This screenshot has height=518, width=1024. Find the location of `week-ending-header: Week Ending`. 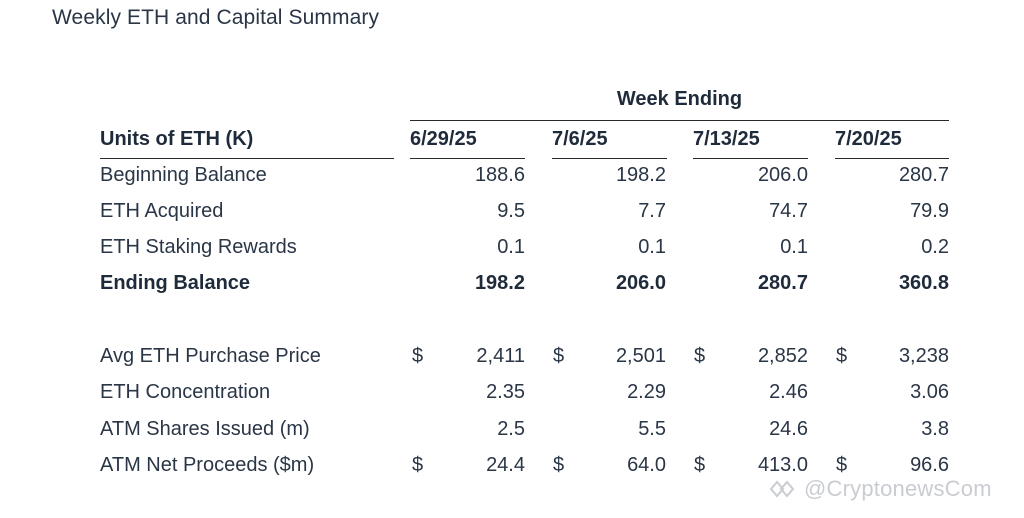

week-ending-header: Week Ending is located at coordinates (679, 99).